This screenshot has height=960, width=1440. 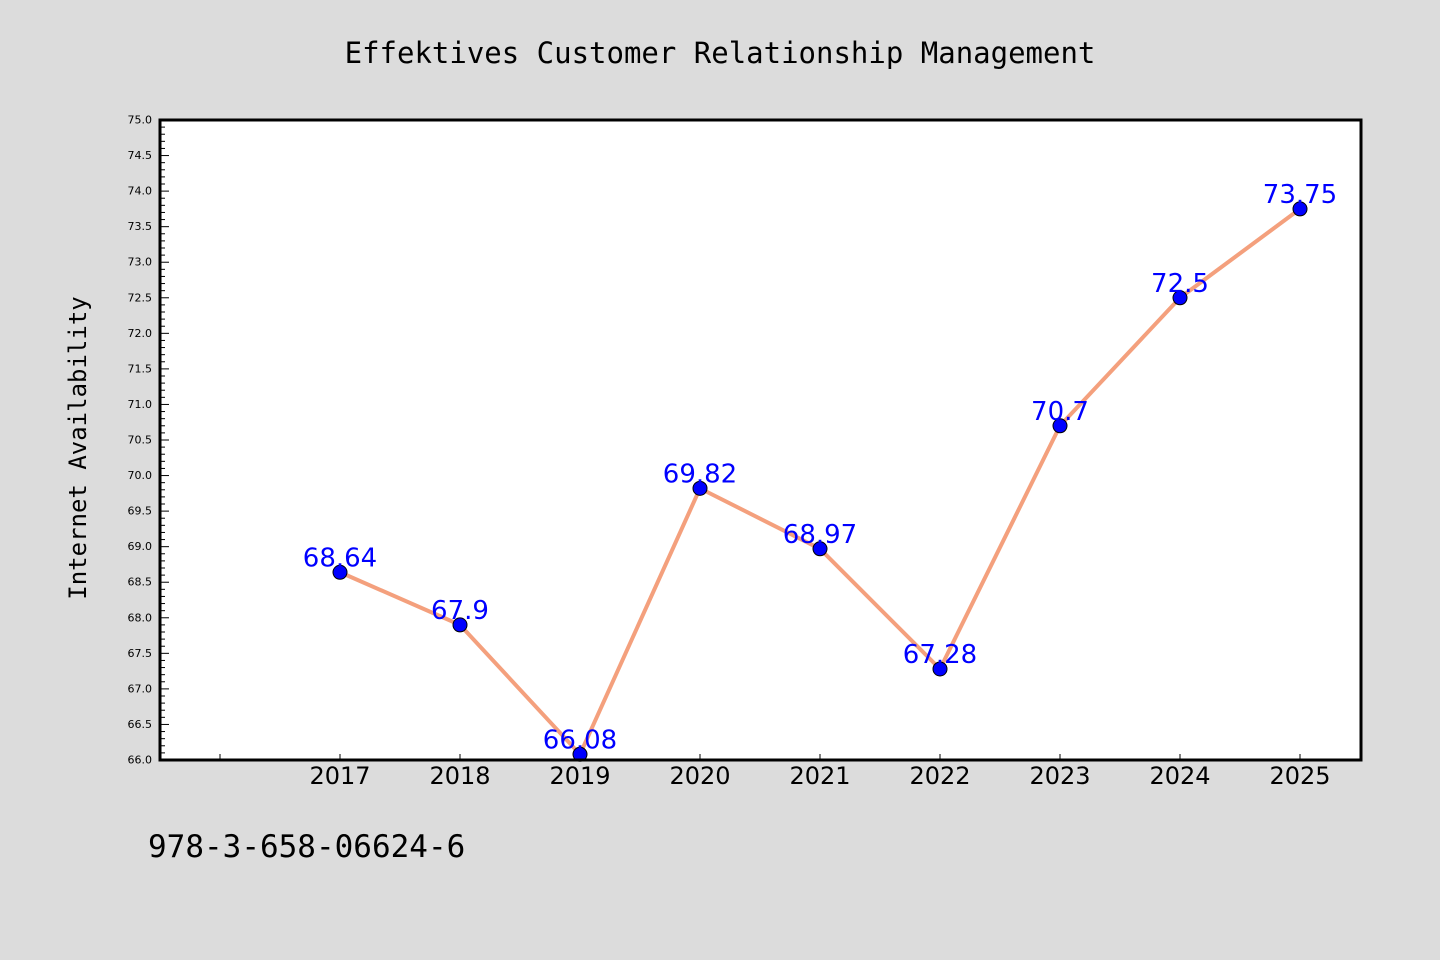 What do you see at coordinates (140, 546) in the screenshot?
I see `y-tick-label: 69.0` at bounding box center [140, 546].